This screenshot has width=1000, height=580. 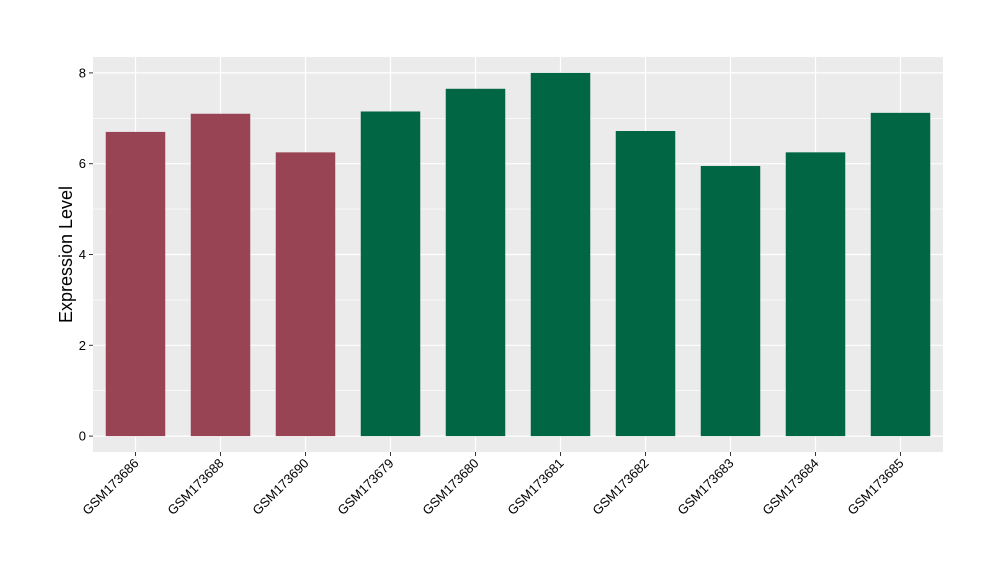 I want to click on x-tick-label: GSM173685, so click(x=875, y=487).